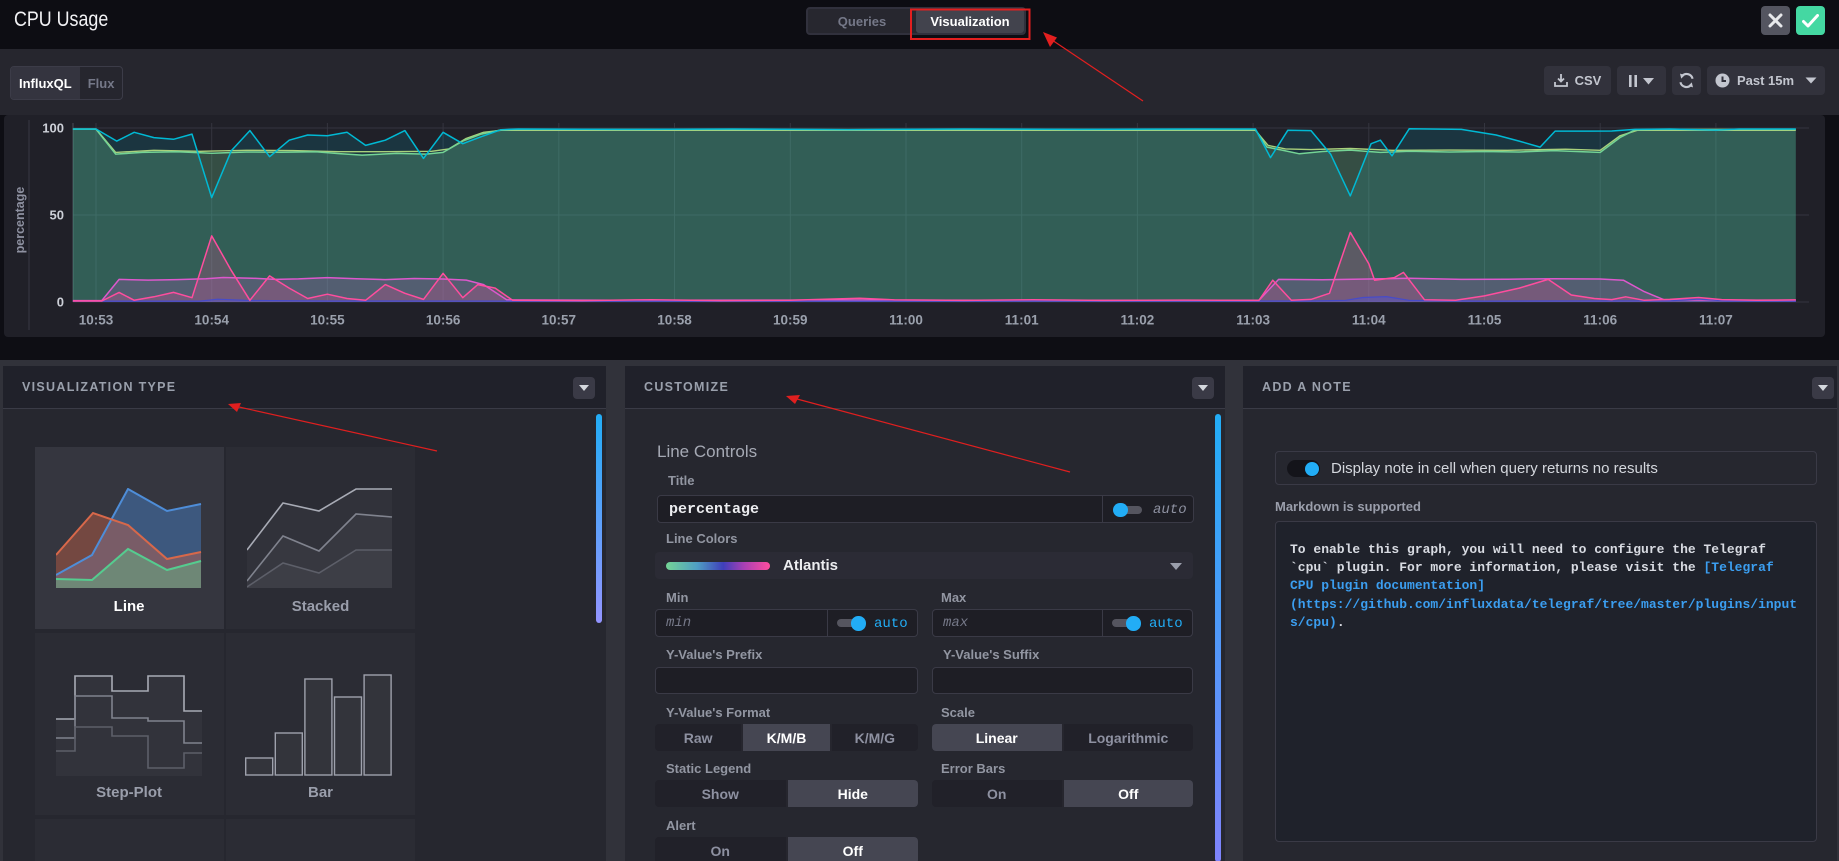  Describe the element at coordinates (53, 128) in the screenshot. I see `svg-text: 100` at that location.